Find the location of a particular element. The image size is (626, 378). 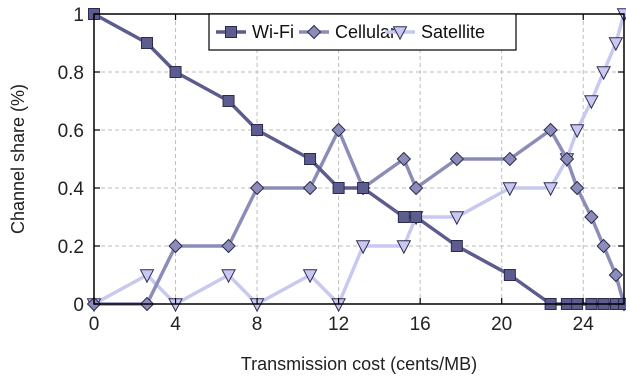

legend-label-satellite: Satellite is located at coordinates (453, 32).